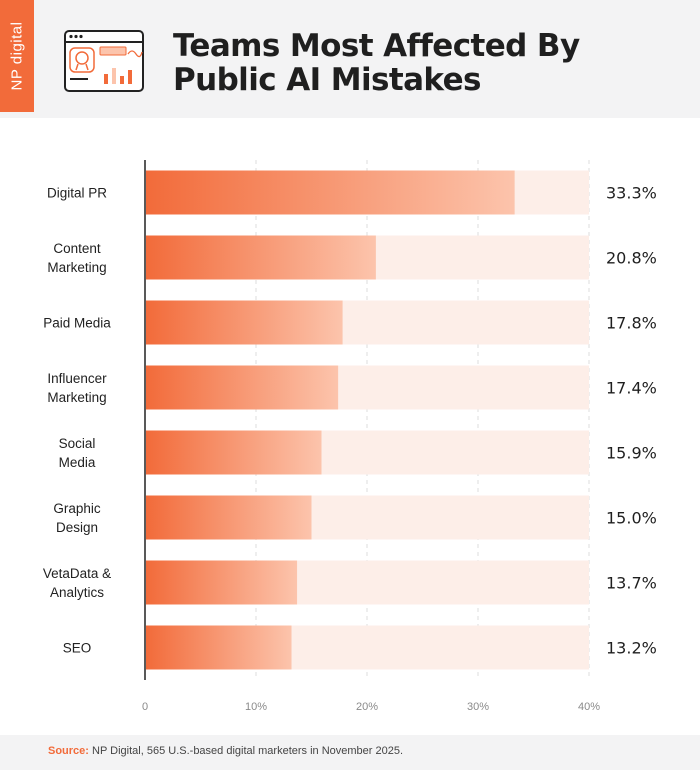 The height and width of the screenshot is (770, 700). Describe the element at coordinates (631, 648) in the screenshot. I see `value-label: 13.2%` at that location.